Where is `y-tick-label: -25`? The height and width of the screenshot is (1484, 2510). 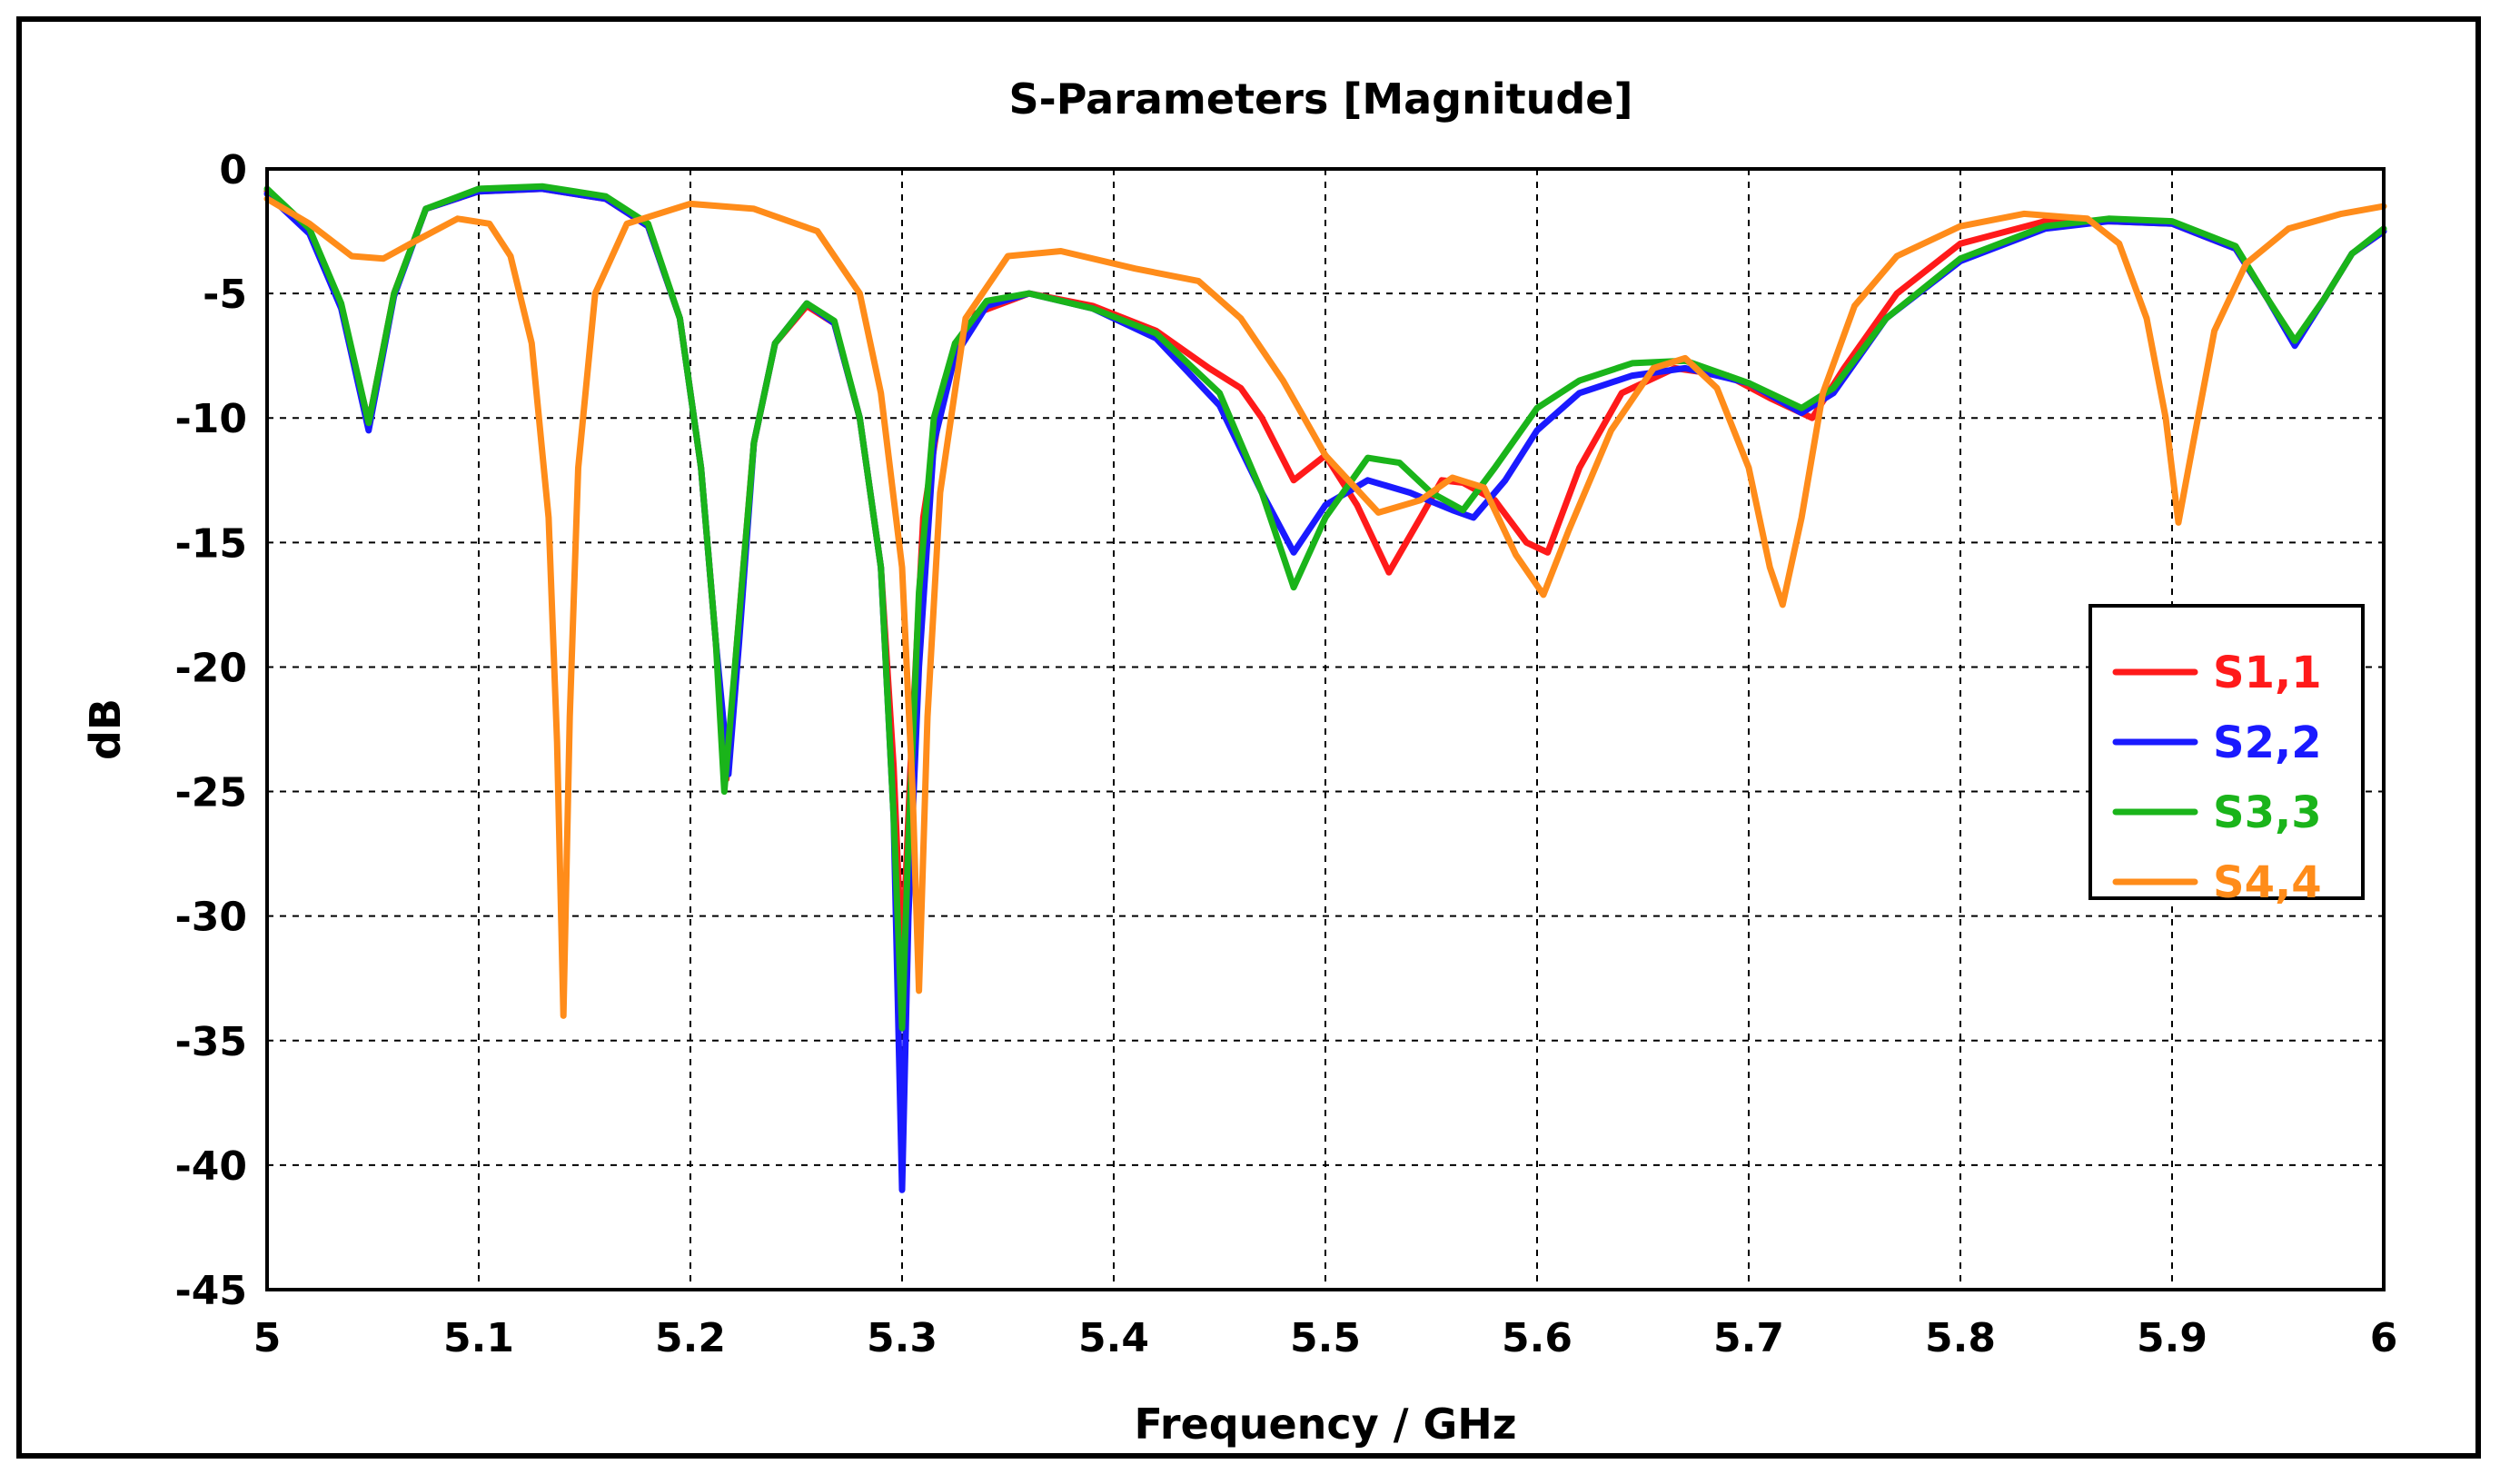
y-tick-label: -25 is located at coordinates (211, 793).